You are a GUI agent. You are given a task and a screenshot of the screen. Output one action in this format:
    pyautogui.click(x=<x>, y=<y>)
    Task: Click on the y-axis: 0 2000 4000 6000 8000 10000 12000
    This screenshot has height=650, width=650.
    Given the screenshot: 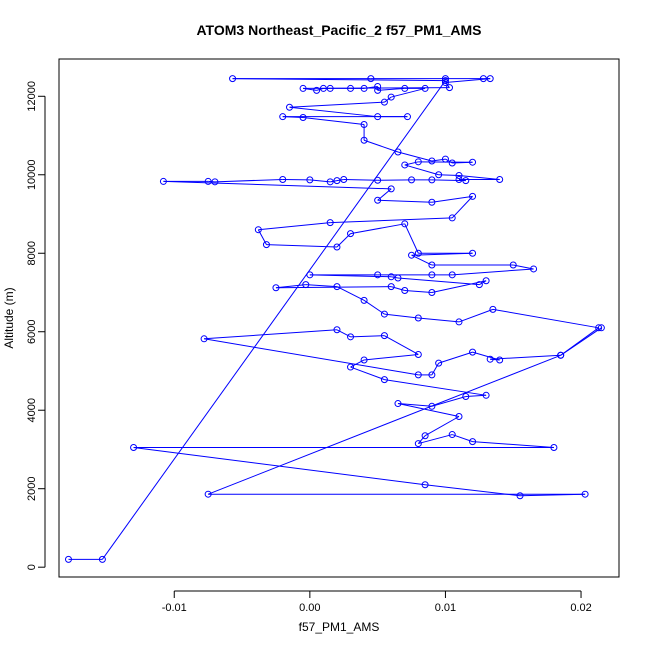 What is the action you would take?
    pyautogui.click(x=36, y=325)
    